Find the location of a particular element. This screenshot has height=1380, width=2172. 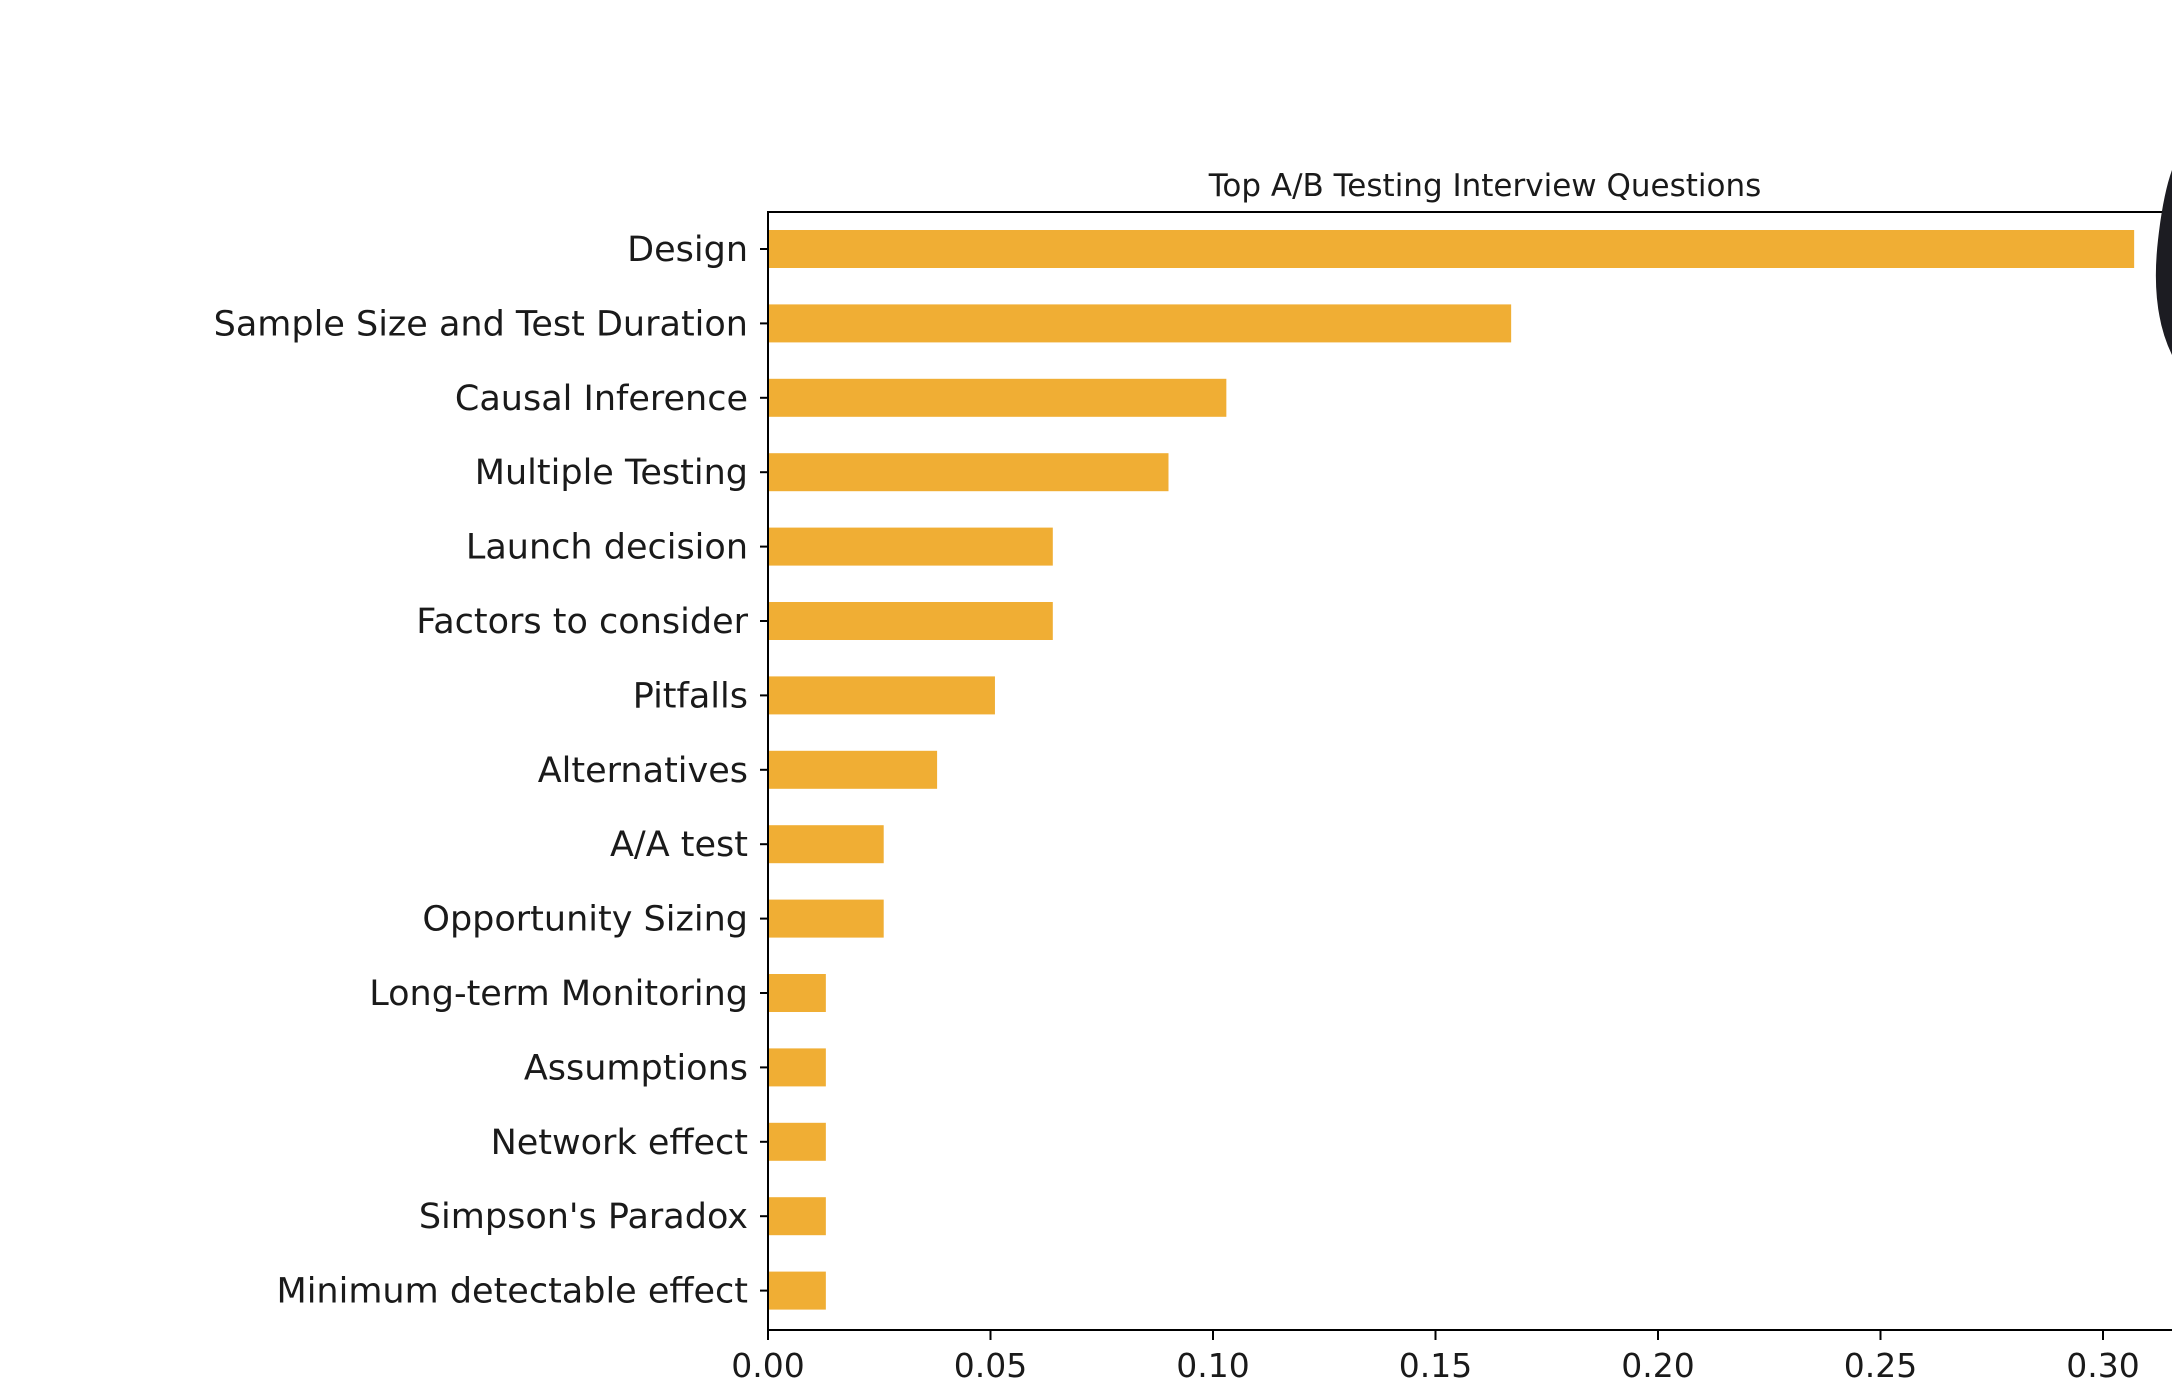

category-label: Network effect is located at coordinates (619, 1143).